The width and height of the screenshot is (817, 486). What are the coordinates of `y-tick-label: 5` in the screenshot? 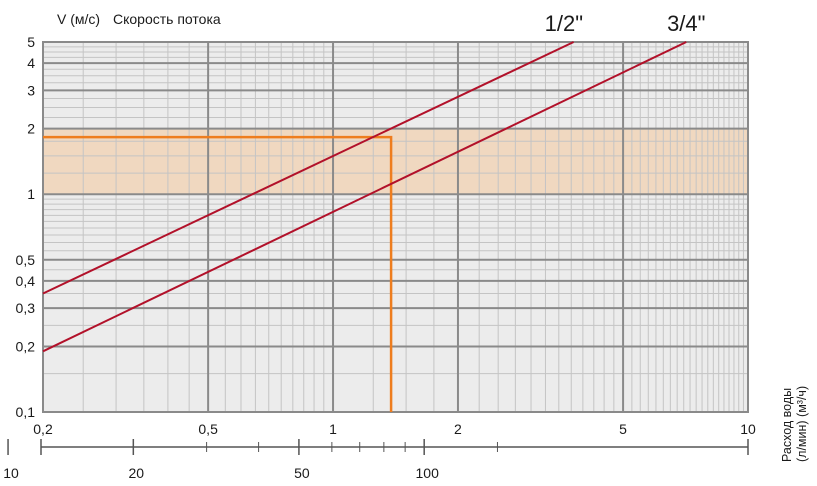 It's located at (31, 42).